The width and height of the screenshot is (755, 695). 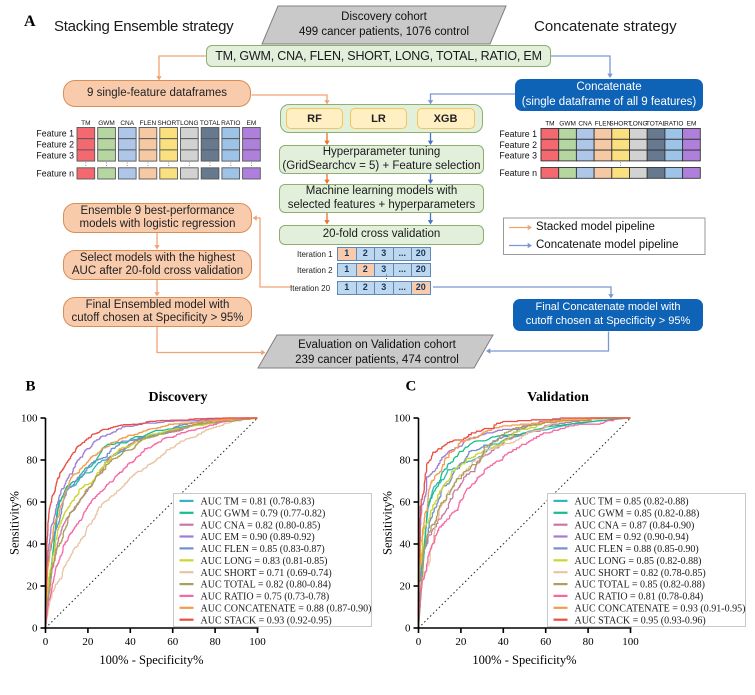 I want to click on svg-text: AUC FLEN = 0.85 (0.83-0.87), so click(x=263, y=549).